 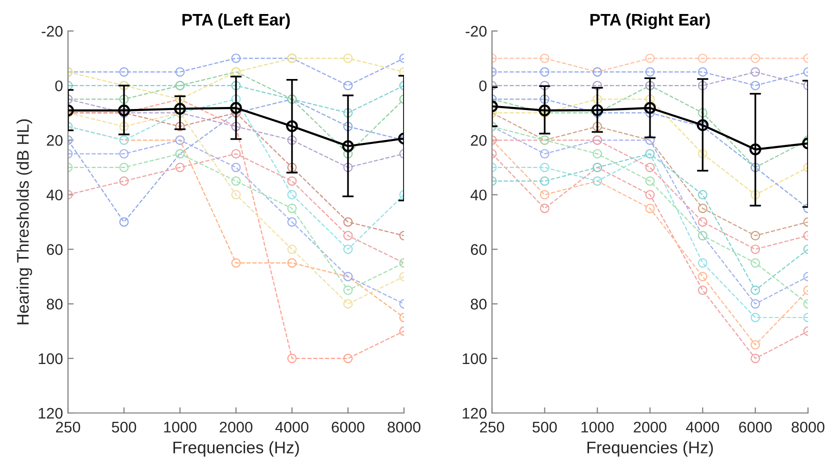 What do you see at coordinates (50, 358) in the screenshot?
I see `y-tick-label: 100` at bounding box center [50, 358].